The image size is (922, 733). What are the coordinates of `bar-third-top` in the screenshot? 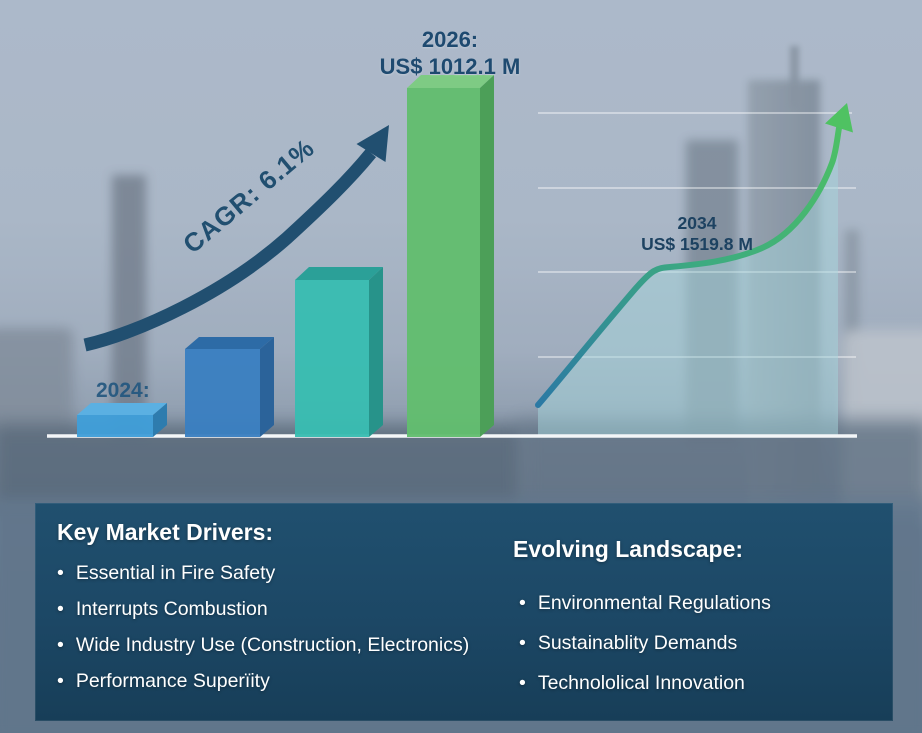 It's located at (339, 273).